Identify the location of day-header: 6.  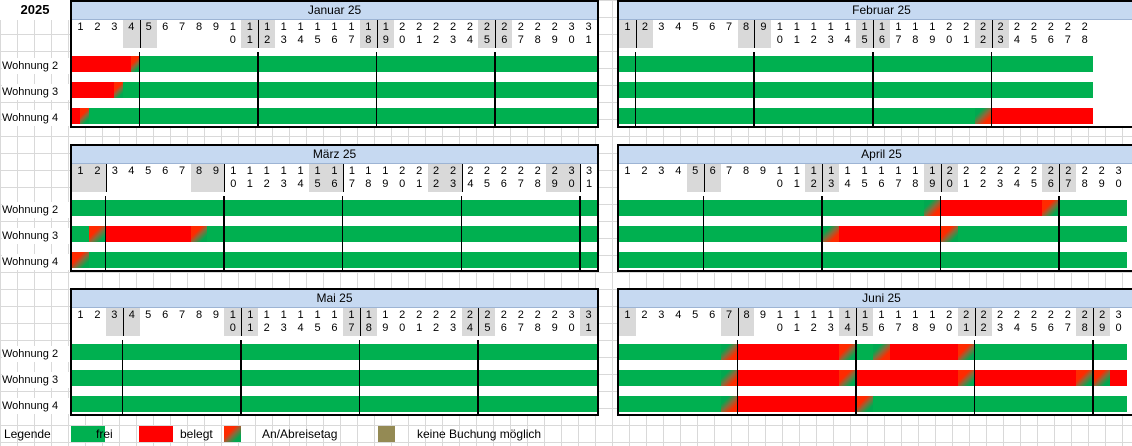
(712, 27).